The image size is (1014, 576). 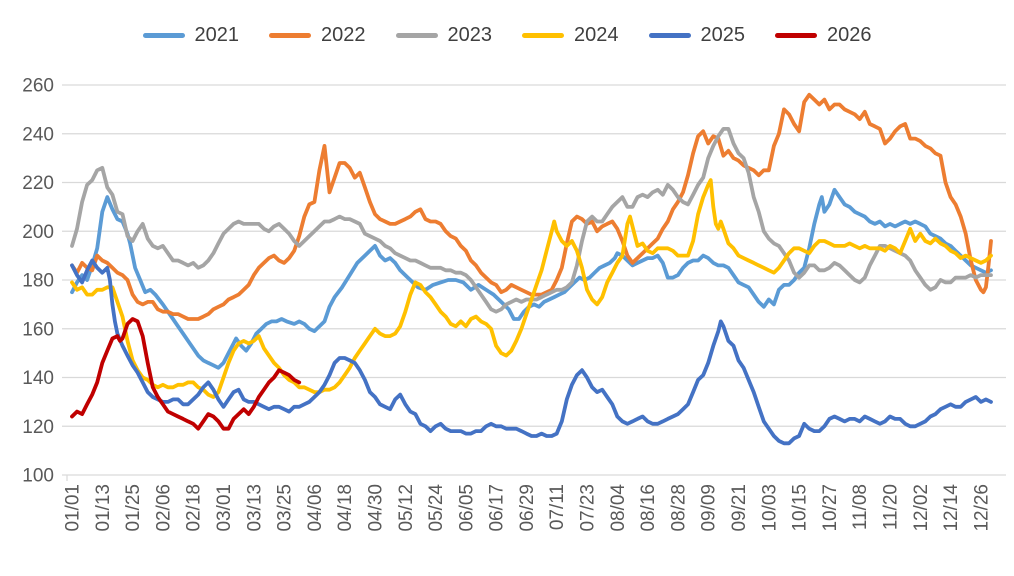 I want to click on x-axis-tick-label: 08/04, so click(x=618, y=508).